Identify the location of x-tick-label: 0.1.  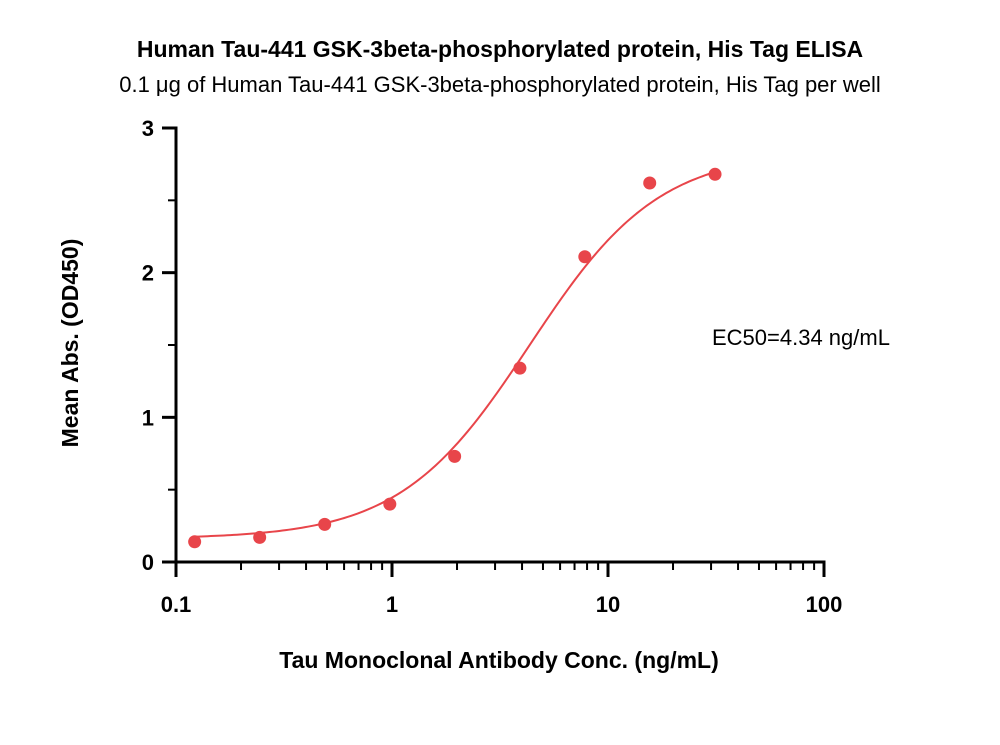
(176, 604).